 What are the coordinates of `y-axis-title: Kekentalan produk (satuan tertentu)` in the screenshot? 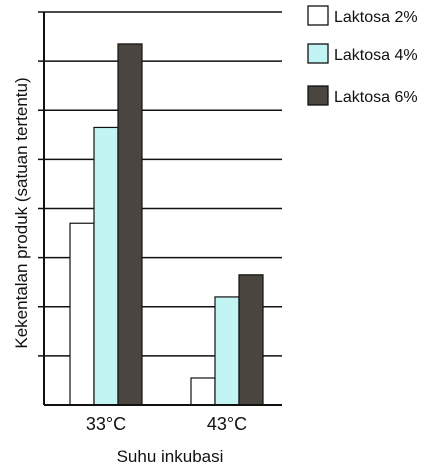 It's located at (21, 212).